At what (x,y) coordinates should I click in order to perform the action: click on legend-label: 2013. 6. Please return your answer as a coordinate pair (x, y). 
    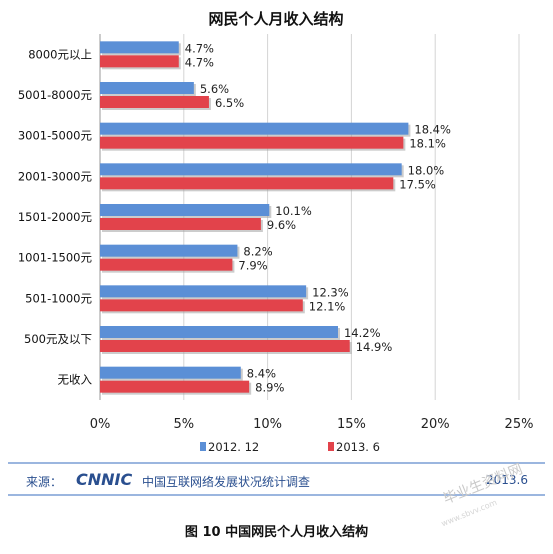
    Looking at the image, I should click on (358, 447).